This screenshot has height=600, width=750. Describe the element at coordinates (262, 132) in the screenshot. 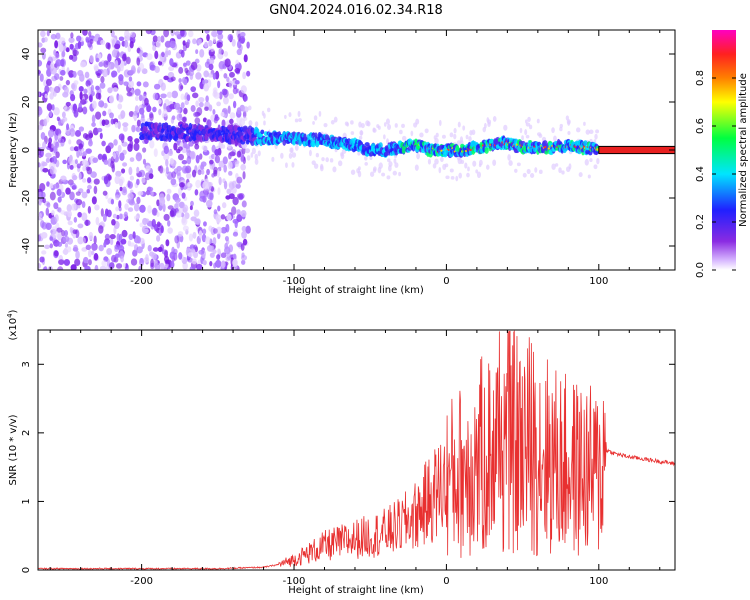

I see `ridge-point` at that location.